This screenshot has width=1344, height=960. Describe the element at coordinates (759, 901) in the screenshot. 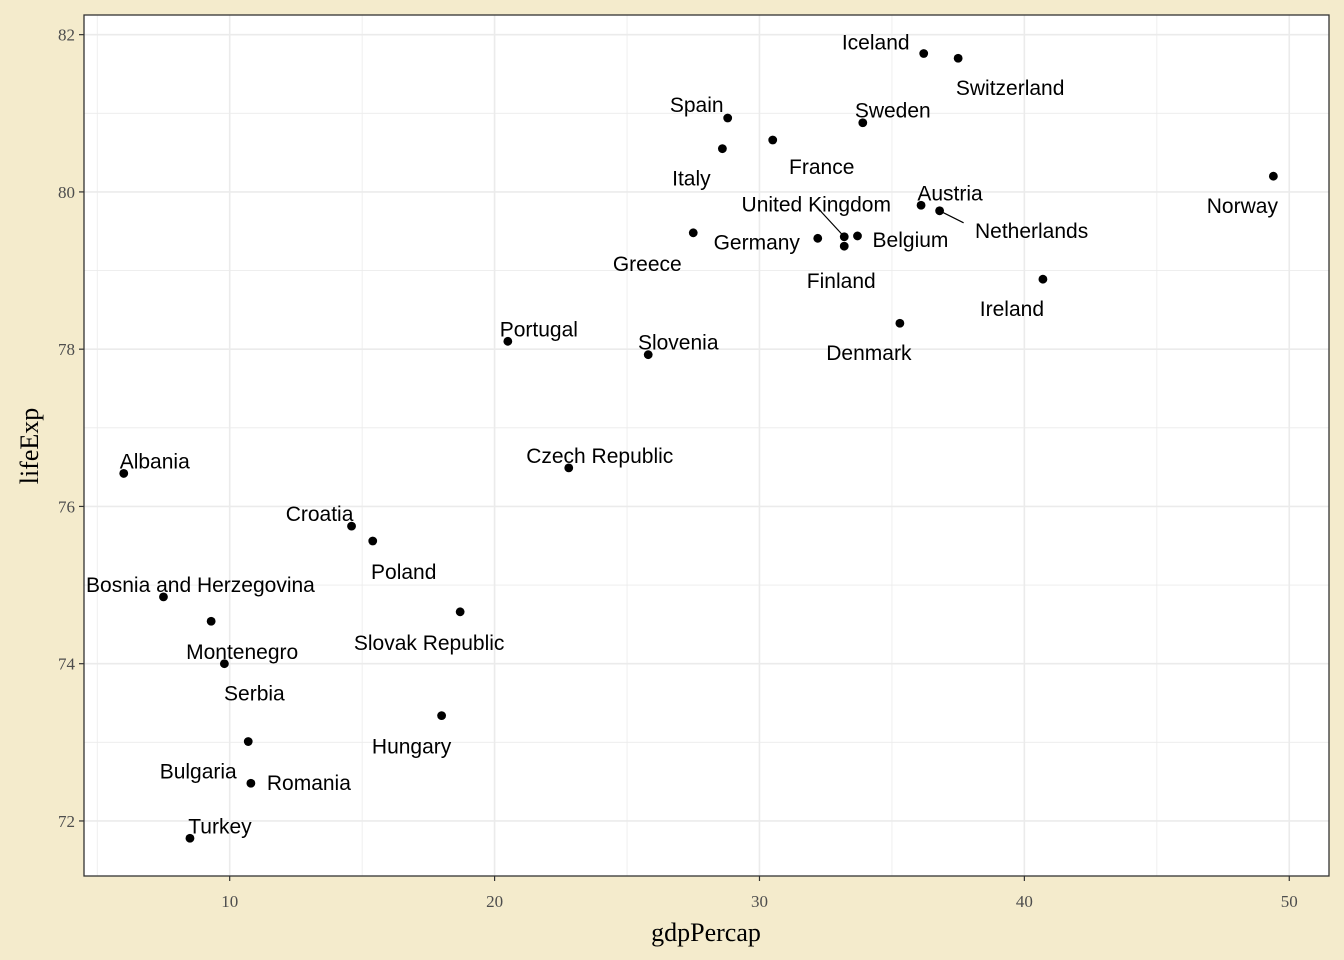

I see `x-tick-label: 30` at that location.